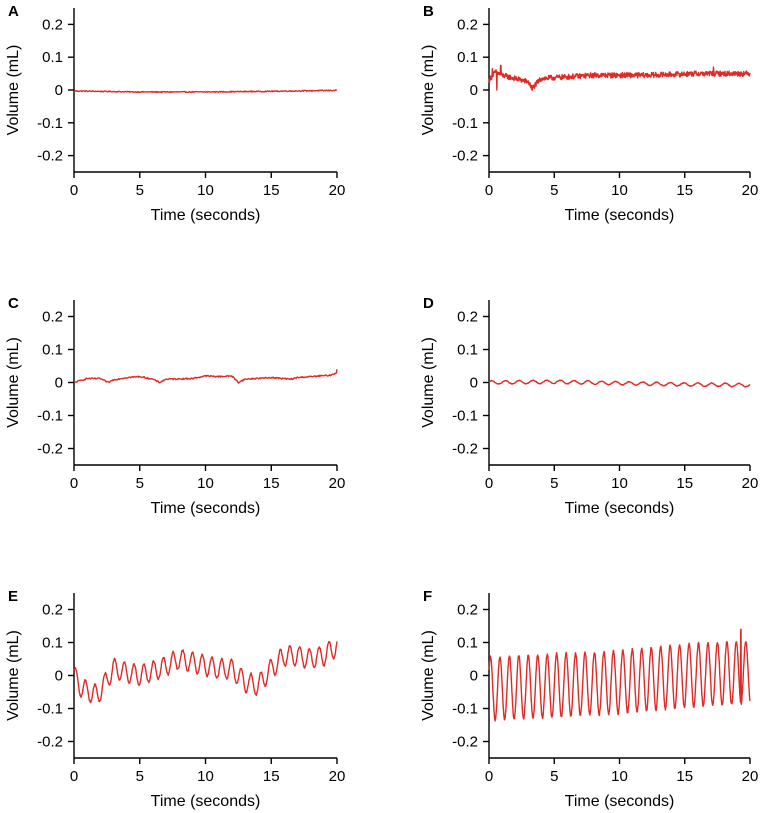 The width and height of the screenshot is (765, 813). I want to click on panel-label: D, so click(428, 303).